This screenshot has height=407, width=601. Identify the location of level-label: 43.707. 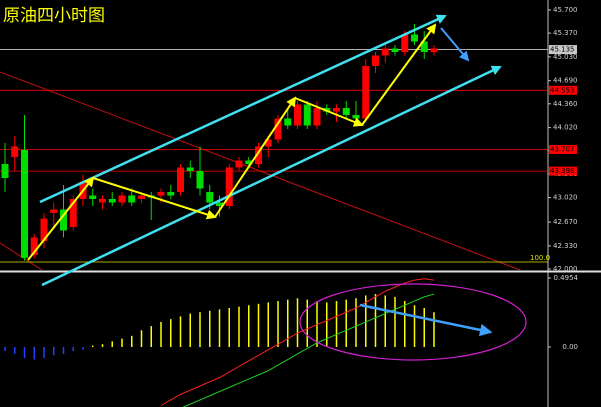
(562, 150).